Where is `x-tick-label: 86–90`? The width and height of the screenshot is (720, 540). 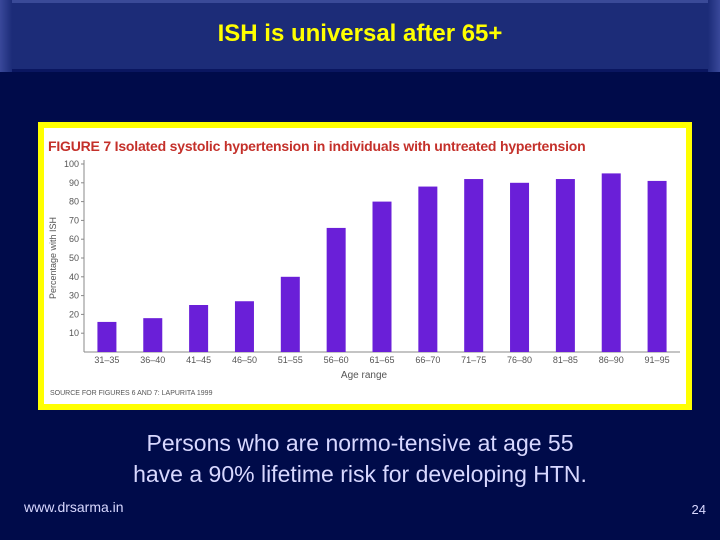 x-tick-label: 86–90 is located at coordinates (611, 360).